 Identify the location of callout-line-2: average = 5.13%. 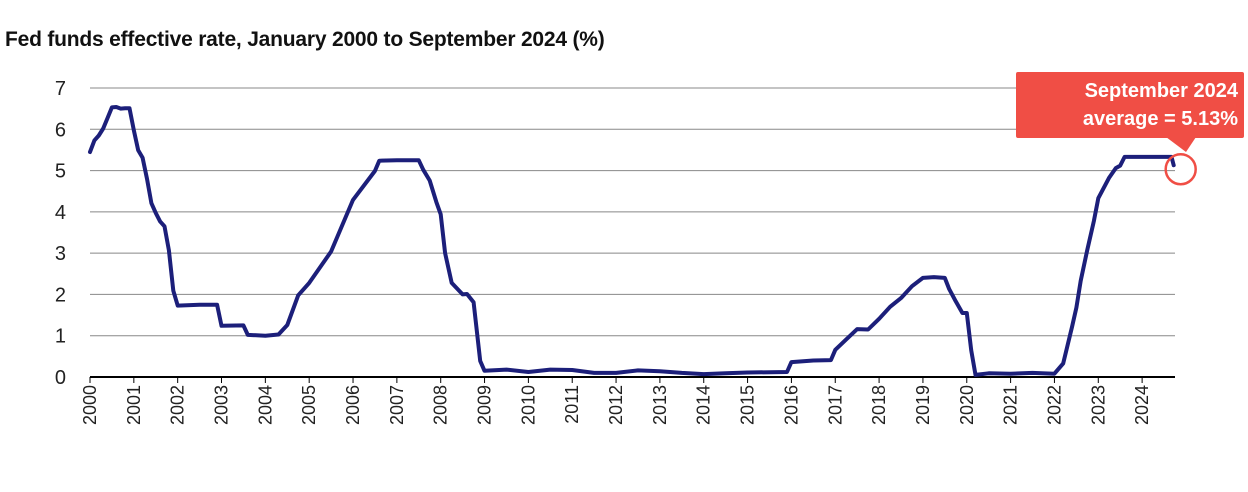
(1160, 119).